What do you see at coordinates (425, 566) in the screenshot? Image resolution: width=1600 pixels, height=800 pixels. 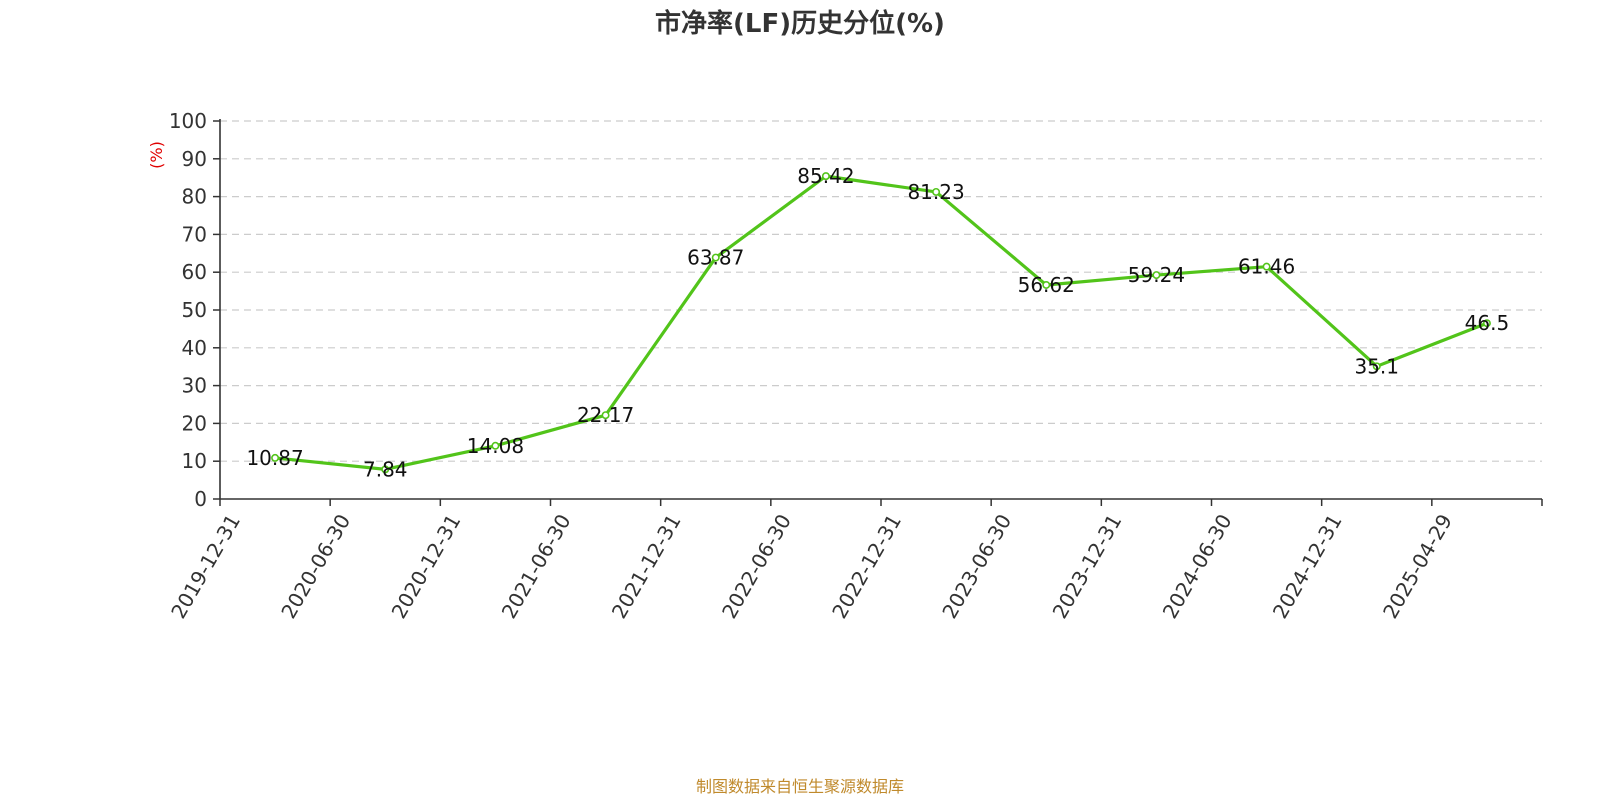 I see `x-tick-label: 2020-12-31` at bounding box center [425, 566].